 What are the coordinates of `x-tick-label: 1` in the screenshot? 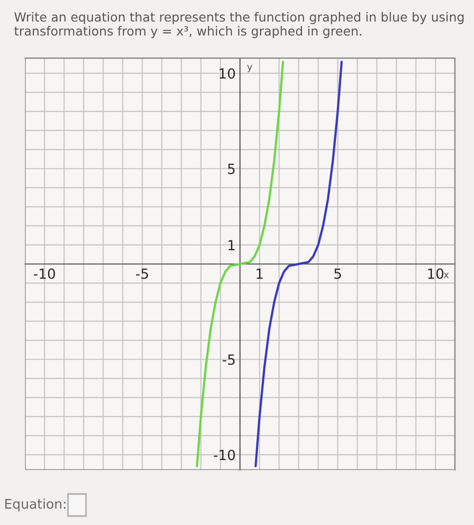 It's located at (259, 273).